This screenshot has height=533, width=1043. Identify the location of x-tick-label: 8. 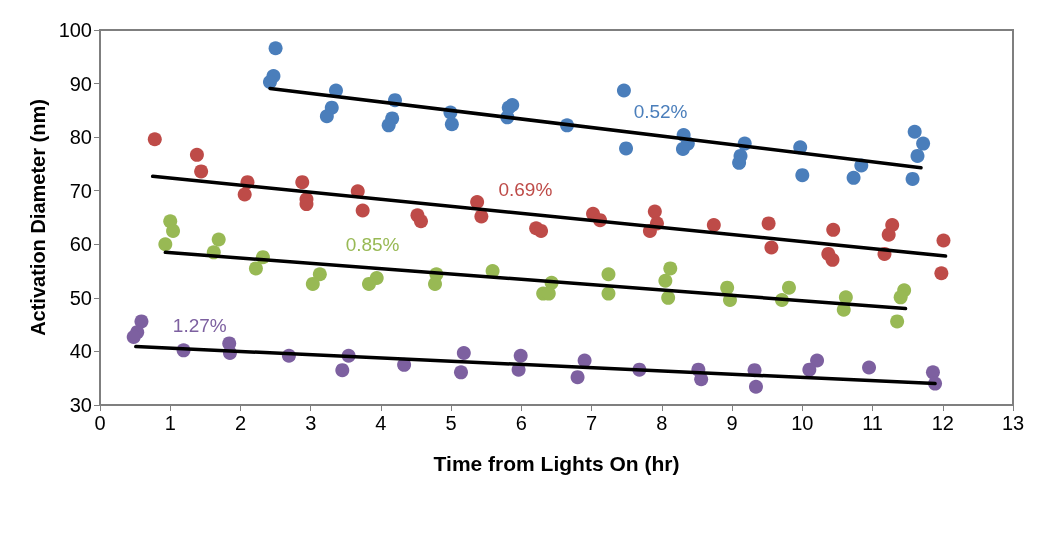
(662, 423).